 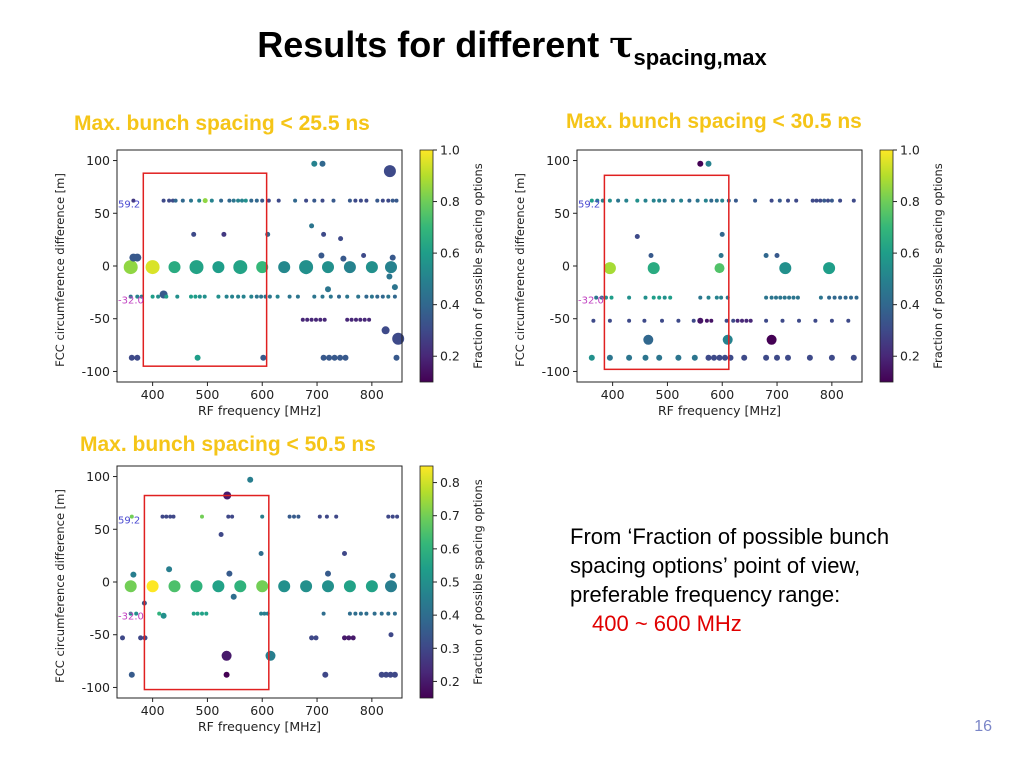 What do you see at coordinates (100, 318) in the screenshot?
I see `y-tick-label: -50` at bounding box center [100, 318].